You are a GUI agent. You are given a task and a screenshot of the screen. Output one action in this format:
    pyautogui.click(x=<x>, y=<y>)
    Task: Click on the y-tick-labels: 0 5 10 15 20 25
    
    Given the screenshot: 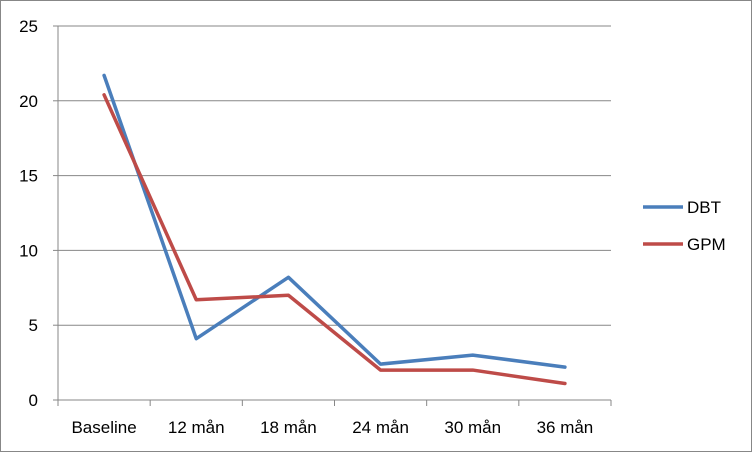 What is the action you would take?
    pyautogui.click(x=28, y=213)
    